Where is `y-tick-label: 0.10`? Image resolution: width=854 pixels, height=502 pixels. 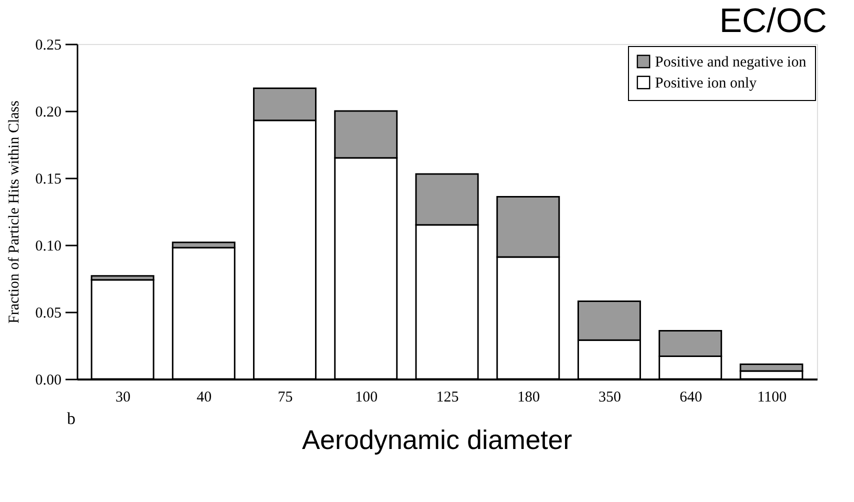 y-tick-label: 0.10 is located at coordinates (48, 246).